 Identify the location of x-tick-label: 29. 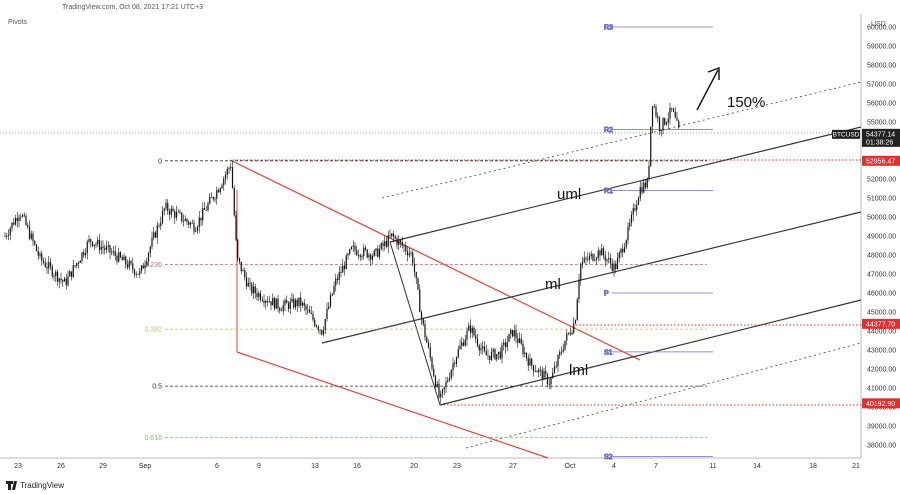
(103, 466).